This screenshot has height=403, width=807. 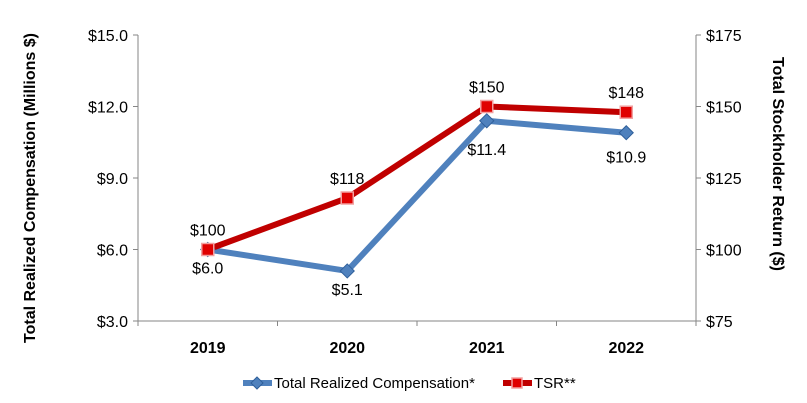 What do you see at coordinates (112, 251) in the screenshot?
I see `left-tick-label: $6.0` at bounding box center [112, 251].